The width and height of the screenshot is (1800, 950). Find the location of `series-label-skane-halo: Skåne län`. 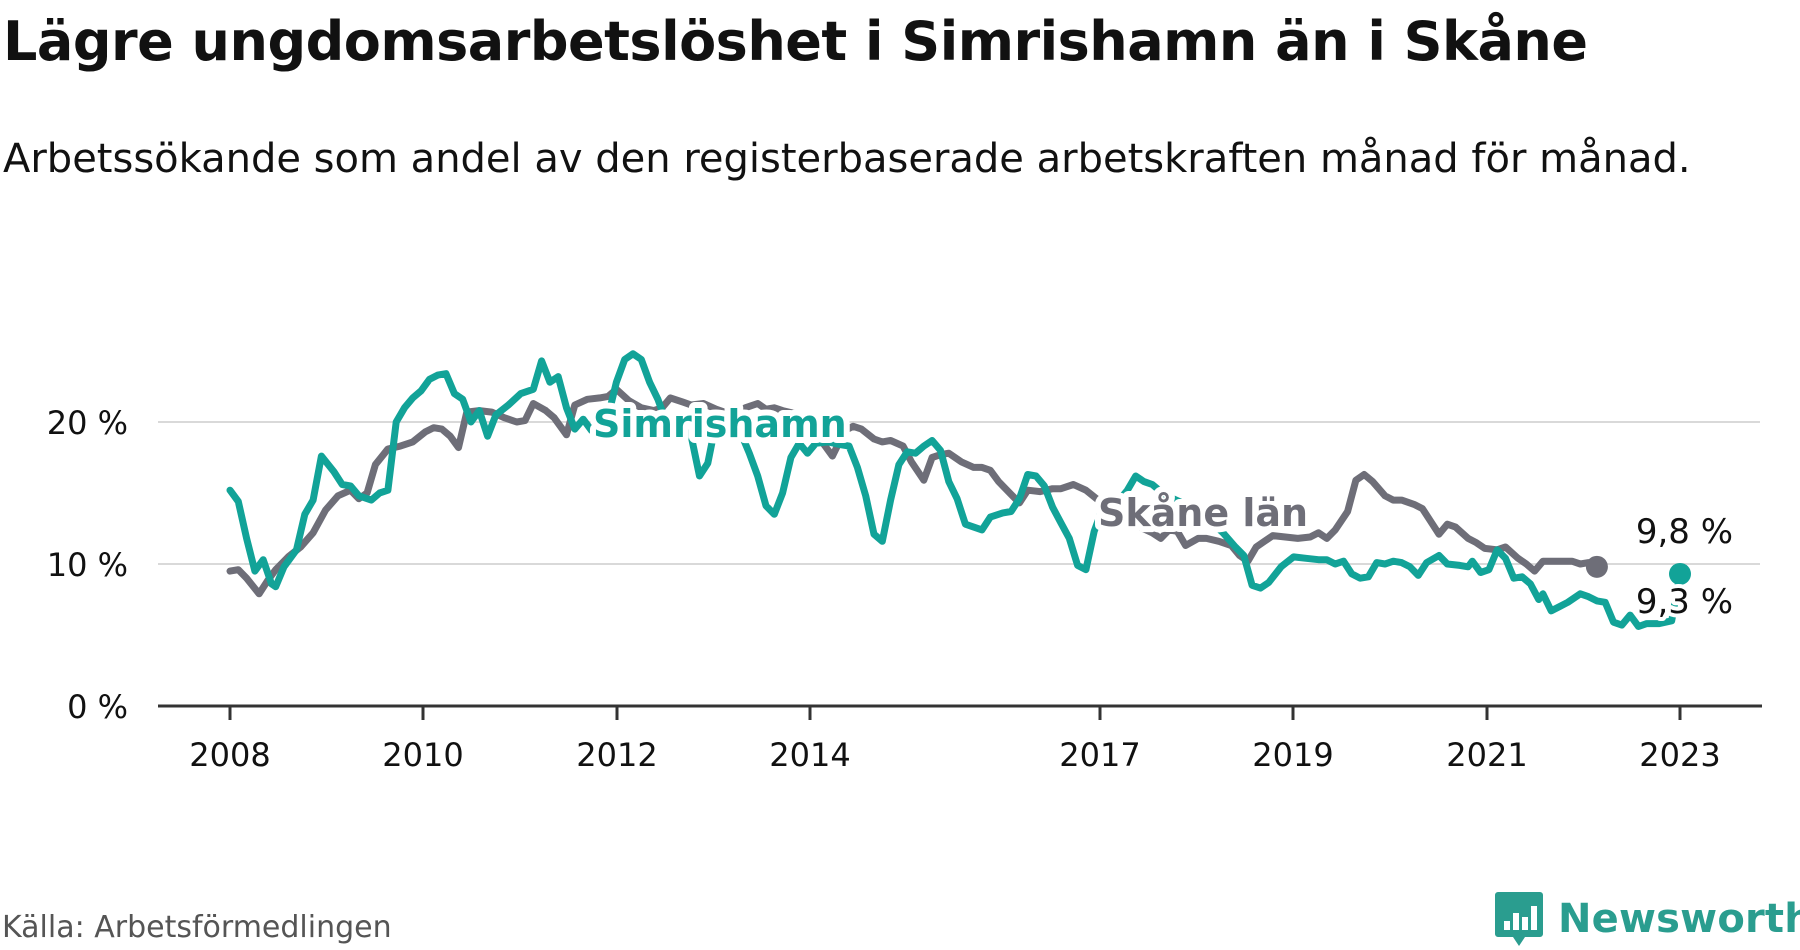

series-label-skane-halo: Skåne län is located at coordinates (1203, 513).